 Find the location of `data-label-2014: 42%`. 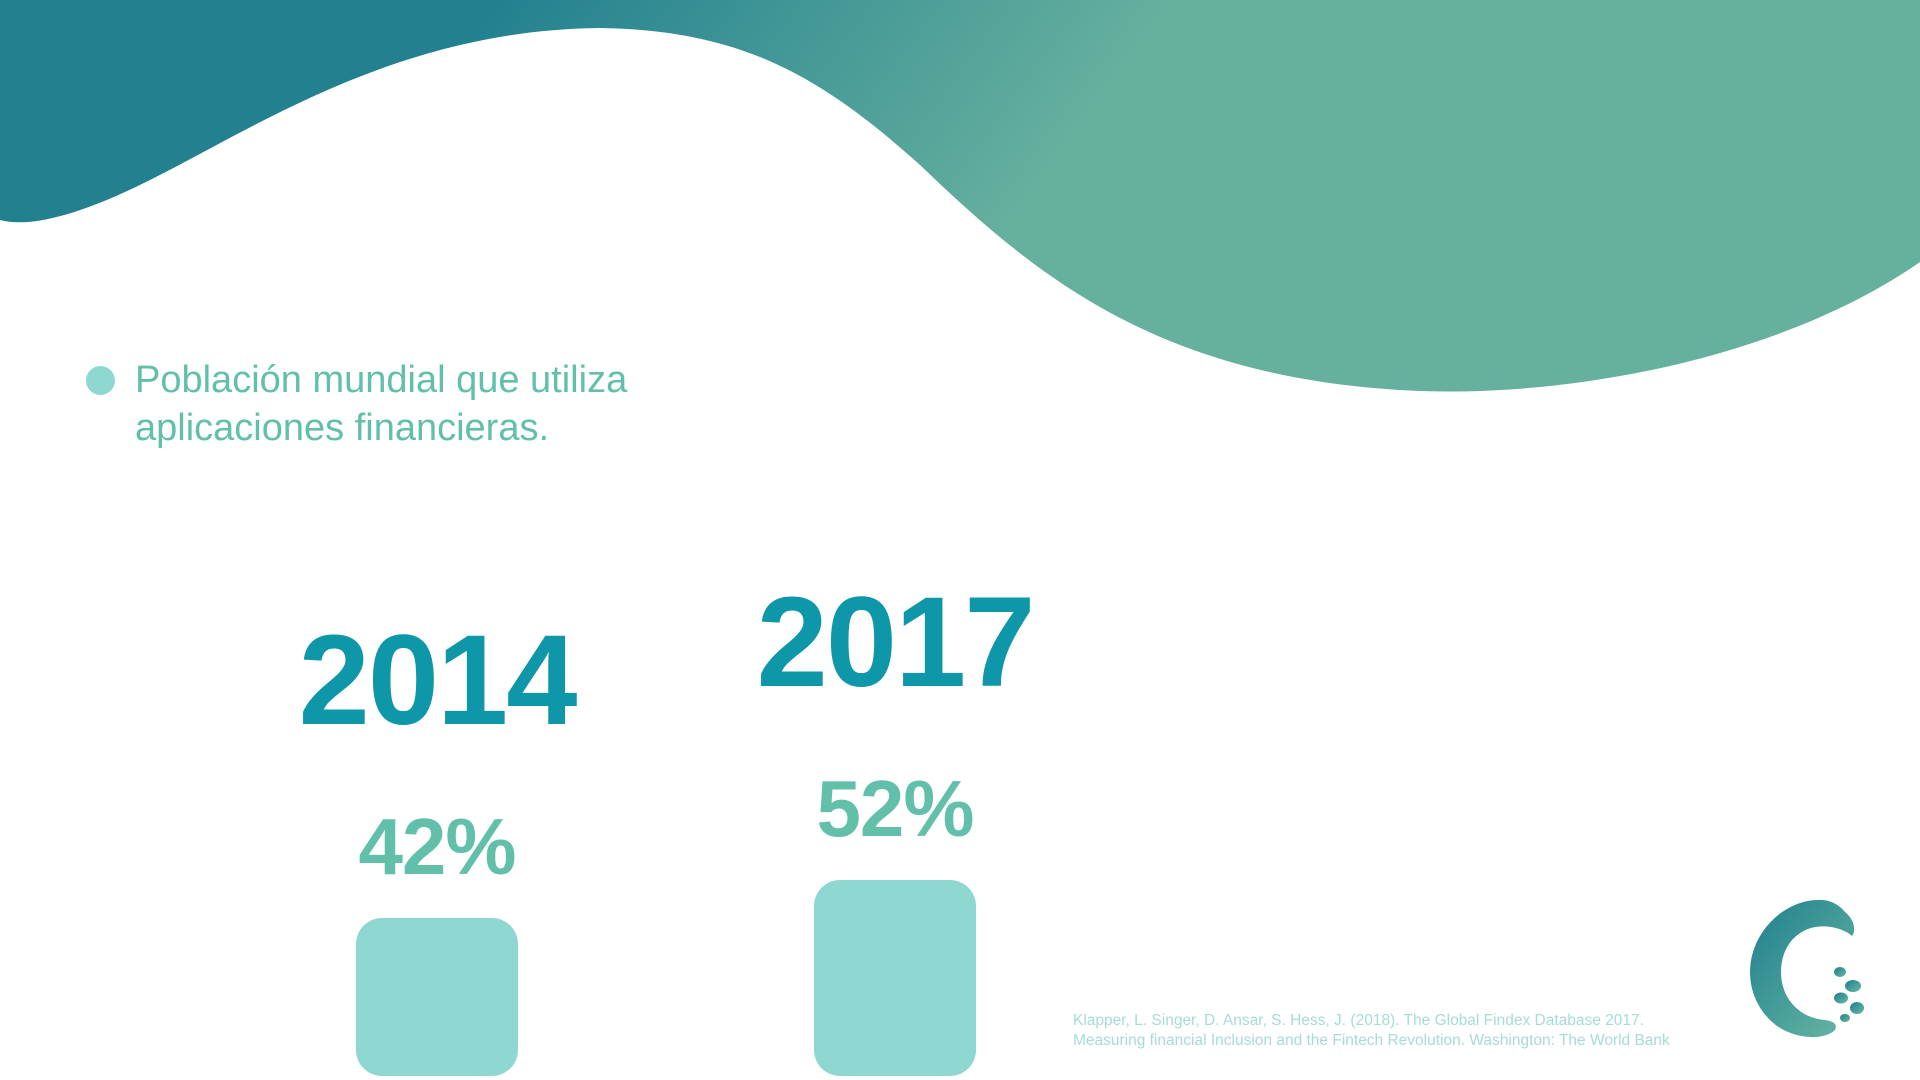

data-label-2014: 42% is located at coordinates (437, 847).